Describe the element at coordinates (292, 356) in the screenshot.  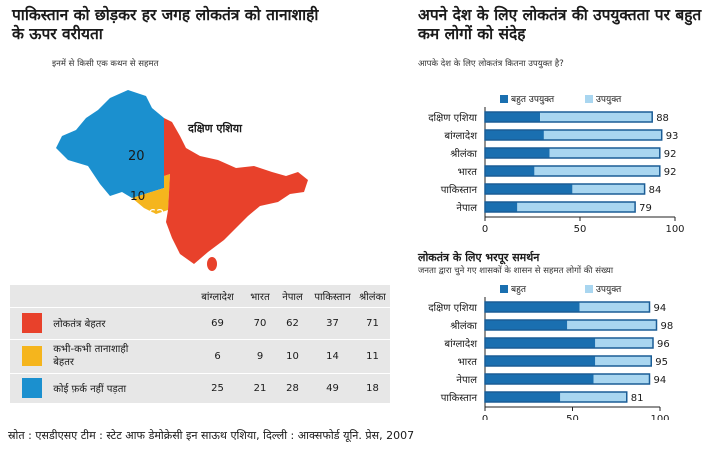
I see `table-cell: 10` at that location.